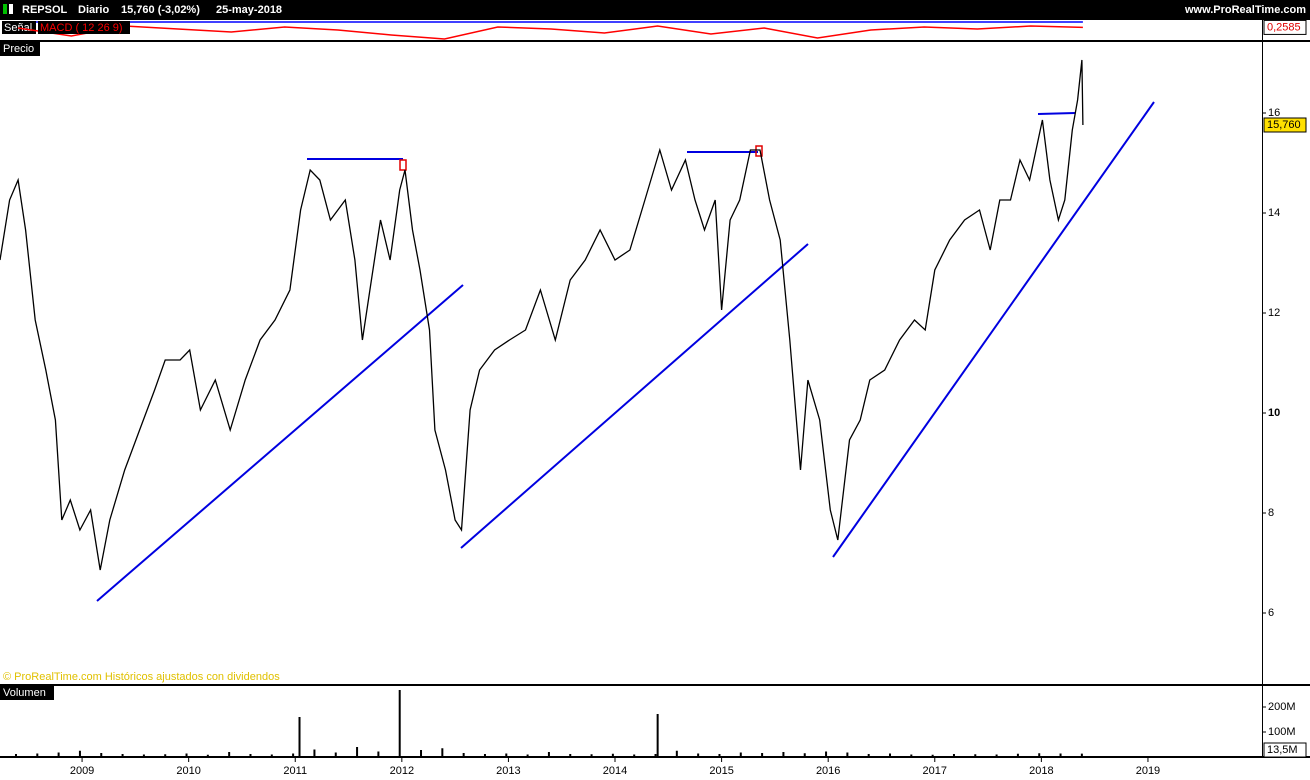 The height and width of the screenshot is (780, 1310). What do you see at coordinates (18, 28) in the screenshot?
I see `legend-label: Señal` at bounding box center [18, 28].